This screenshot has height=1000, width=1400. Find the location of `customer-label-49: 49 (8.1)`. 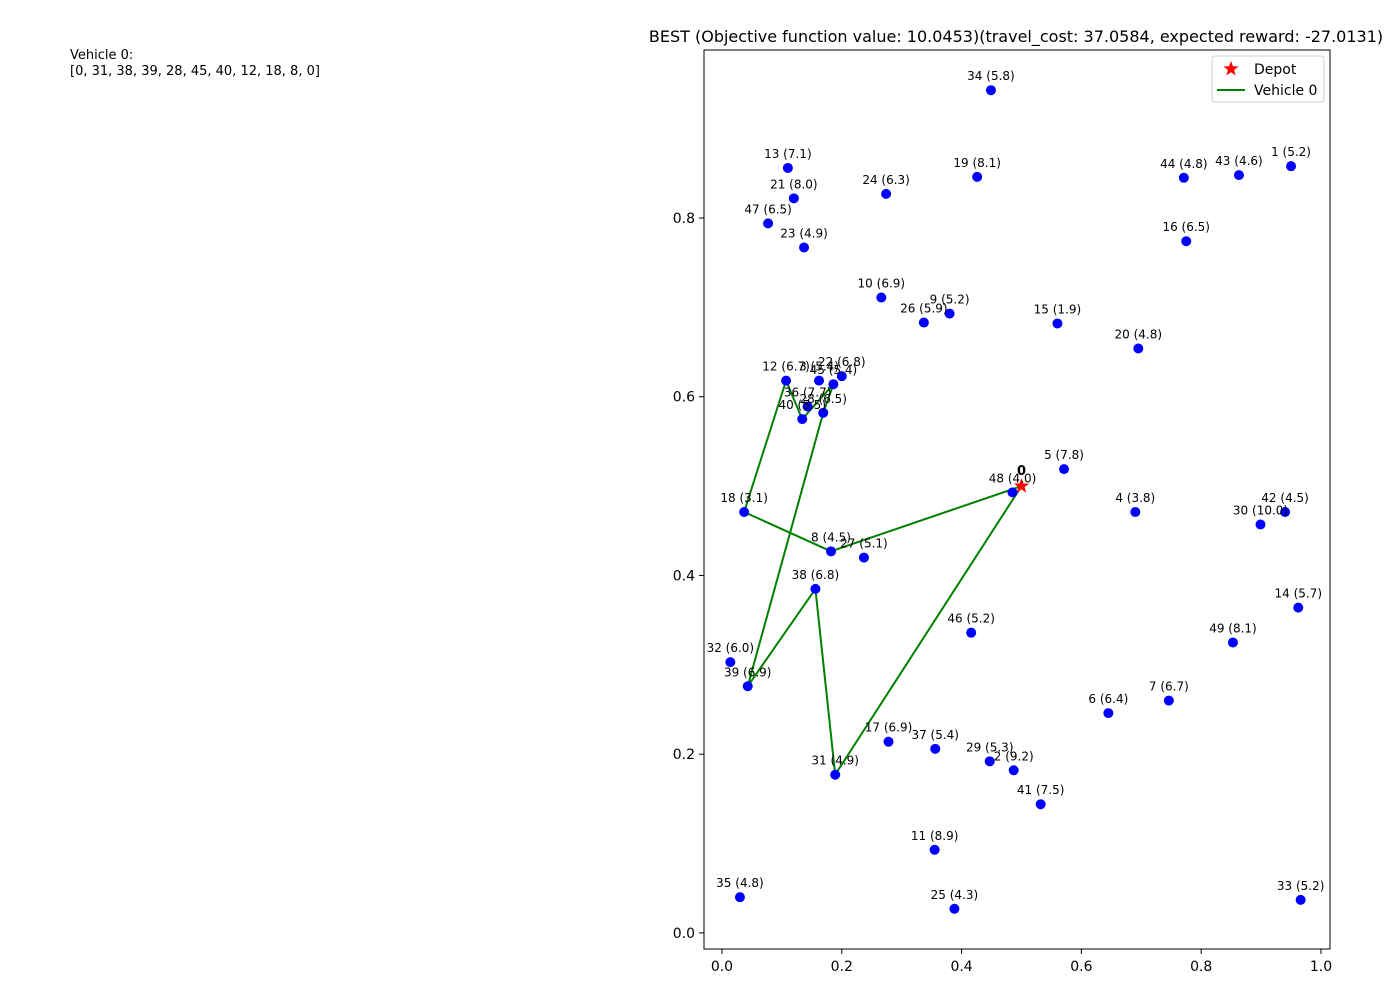

customer-label-49: 49 (8.1) is located at coordinates (1233, 628).